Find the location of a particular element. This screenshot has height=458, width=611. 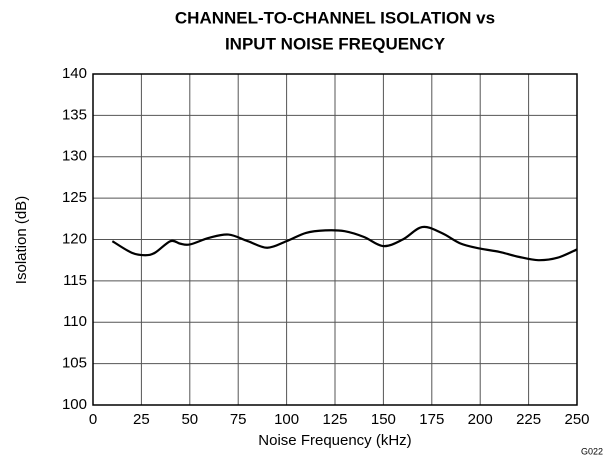

x-tick-label: 25 is located at coordinates (141, 419).